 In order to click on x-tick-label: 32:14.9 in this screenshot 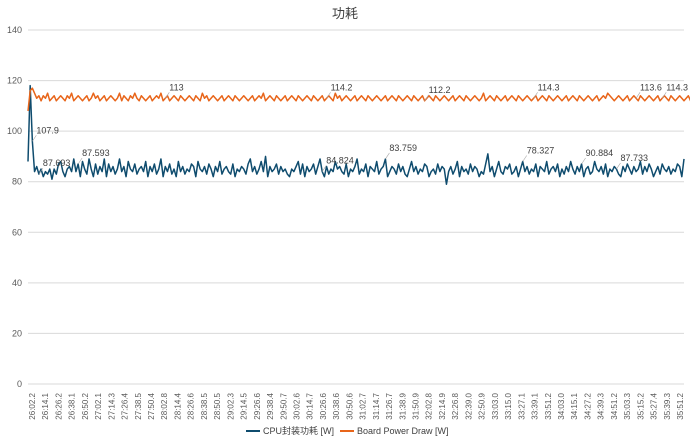, I will do `click(442, 405)`.